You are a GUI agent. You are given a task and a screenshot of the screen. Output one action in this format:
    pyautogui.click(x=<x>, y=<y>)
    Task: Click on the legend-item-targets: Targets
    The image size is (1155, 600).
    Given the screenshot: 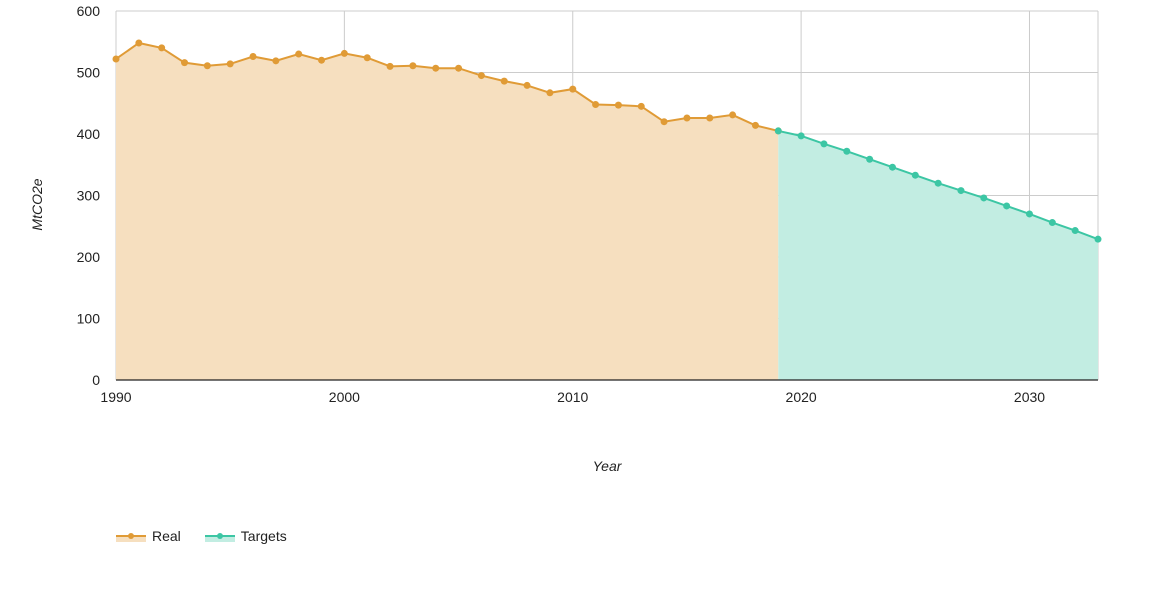 What is the action you would take?
    pyautogui.click(x=245, y=536)
    